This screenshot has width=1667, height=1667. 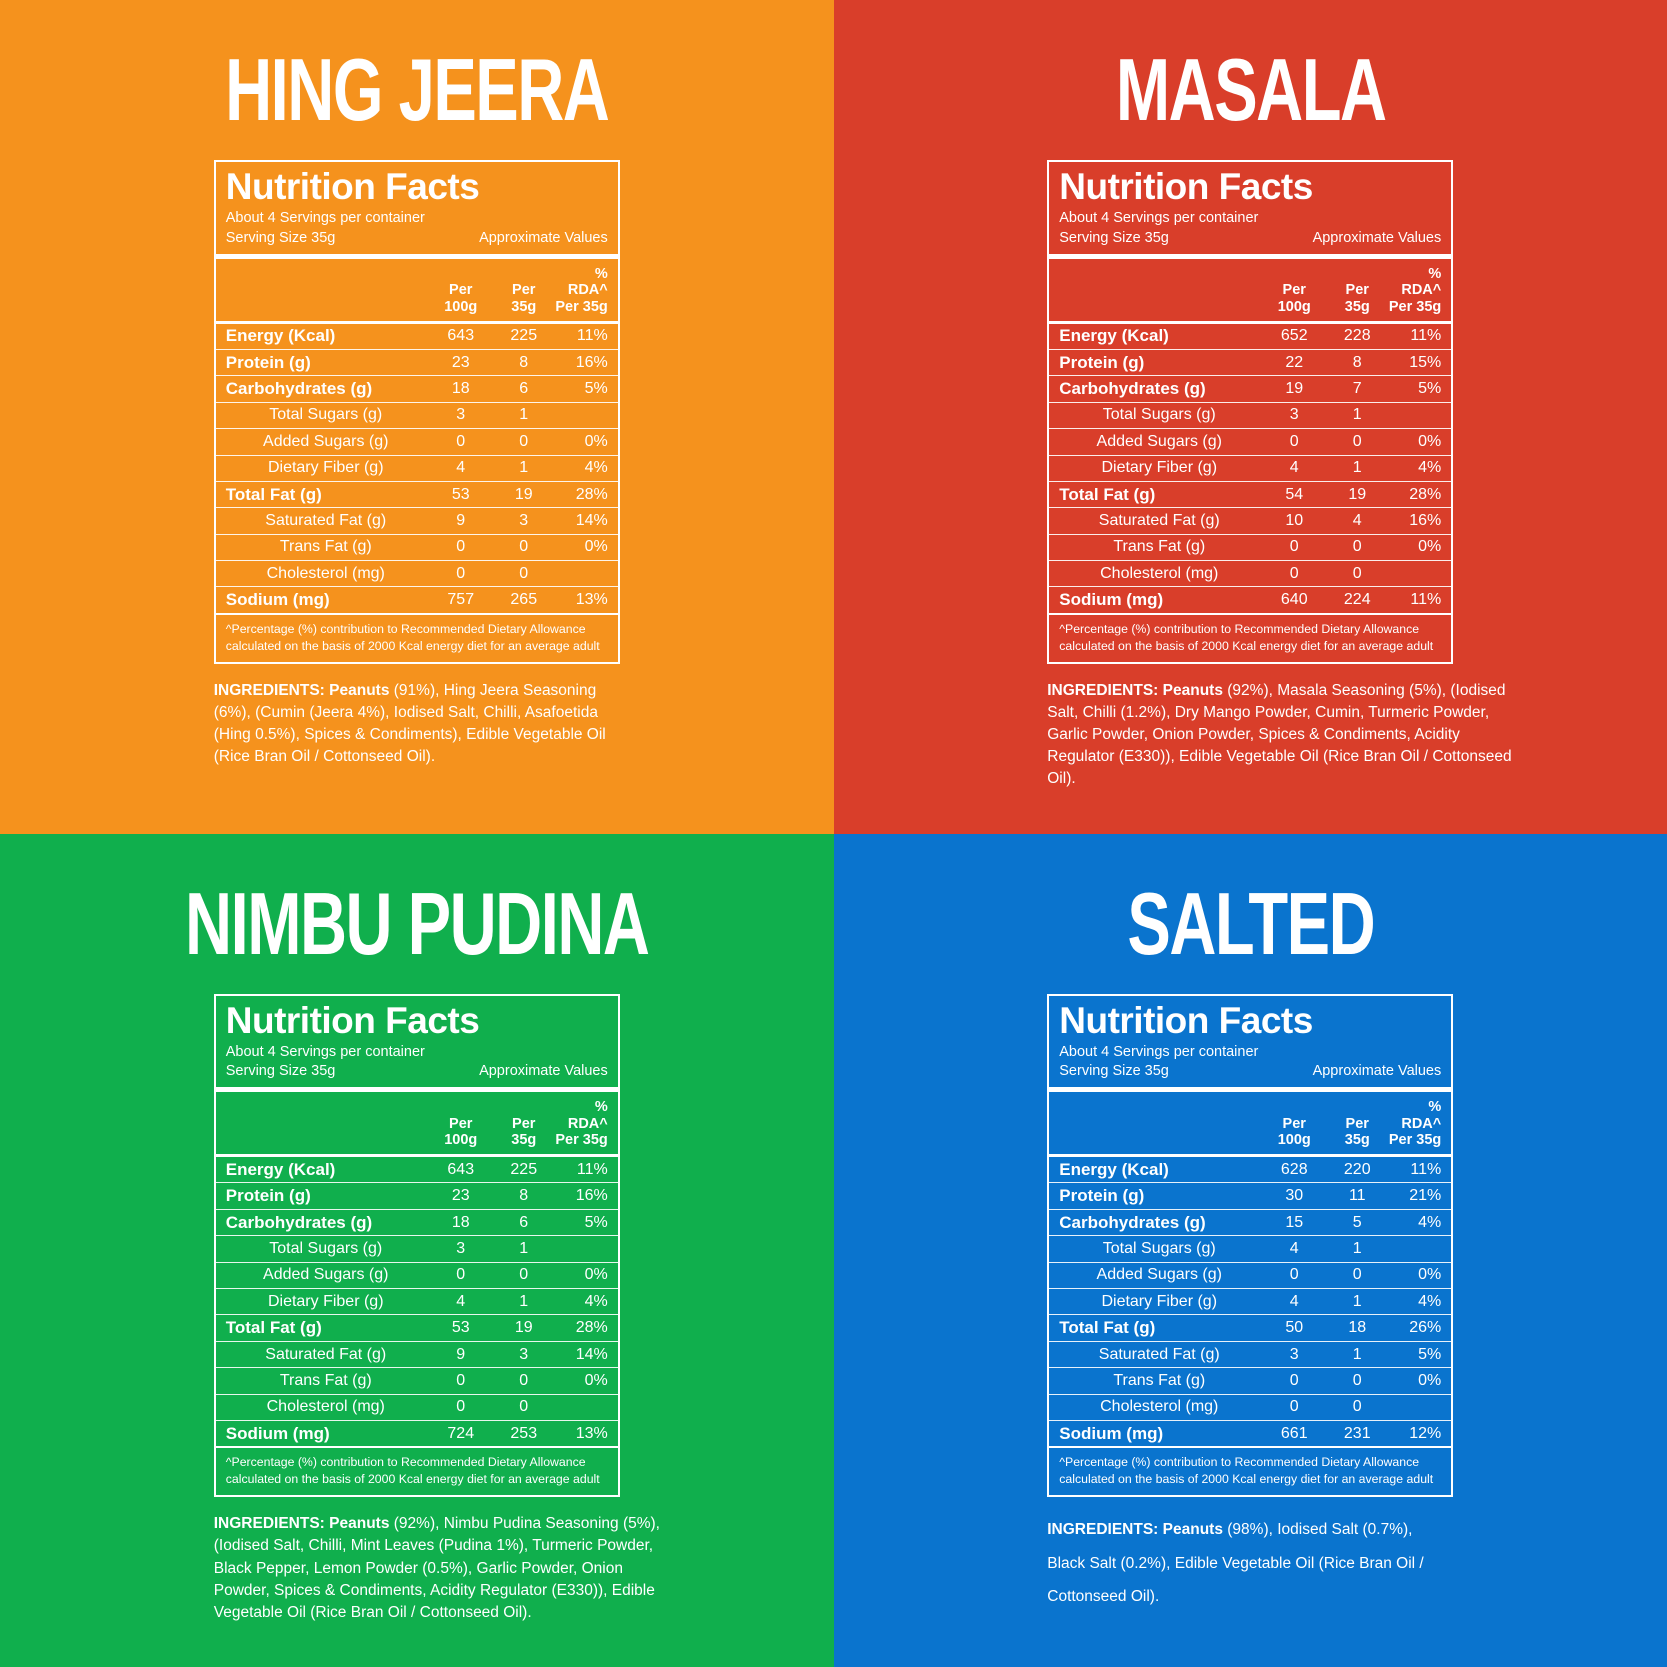 I want to click on value-per-100g: 643, so click(x=461, y=1169).